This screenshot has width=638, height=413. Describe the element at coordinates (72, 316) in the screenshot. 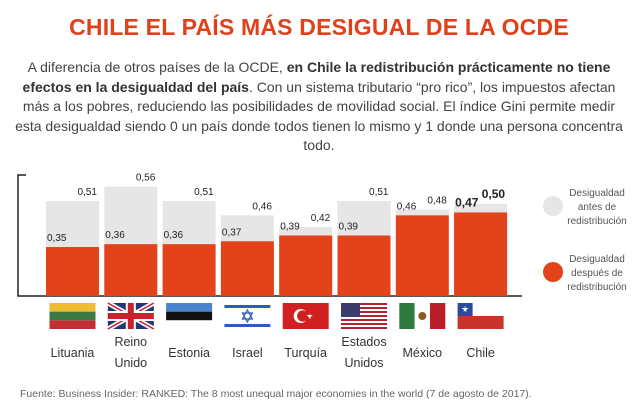

I see `lithuania-flag-icon` at that location.